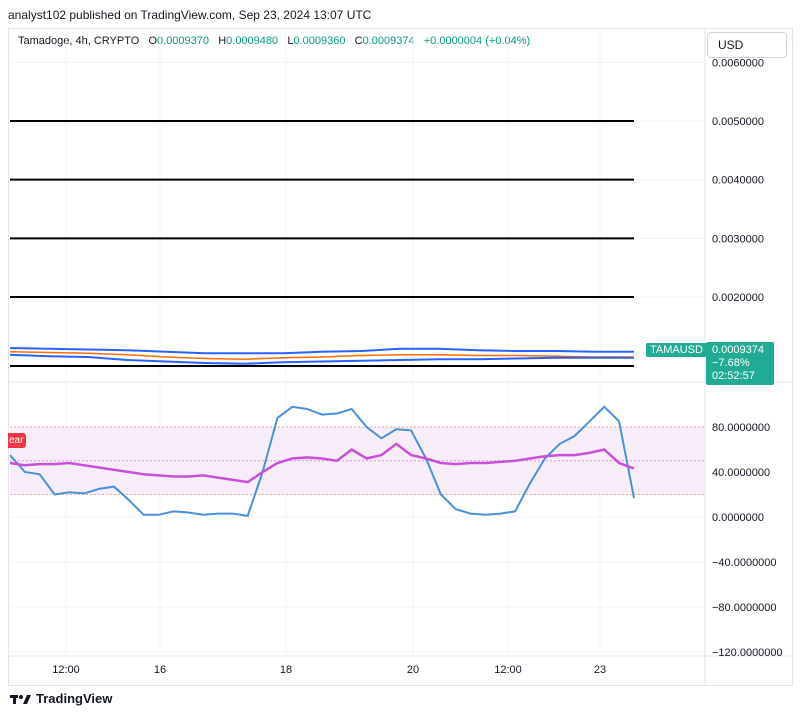 Image resolution: width=802 pixels, height=718 pixels. What do you see at coordinates (747, 653) in the screenshot?
I see `y-tick-label: −120.0000000` at bounding box center [747, 653].